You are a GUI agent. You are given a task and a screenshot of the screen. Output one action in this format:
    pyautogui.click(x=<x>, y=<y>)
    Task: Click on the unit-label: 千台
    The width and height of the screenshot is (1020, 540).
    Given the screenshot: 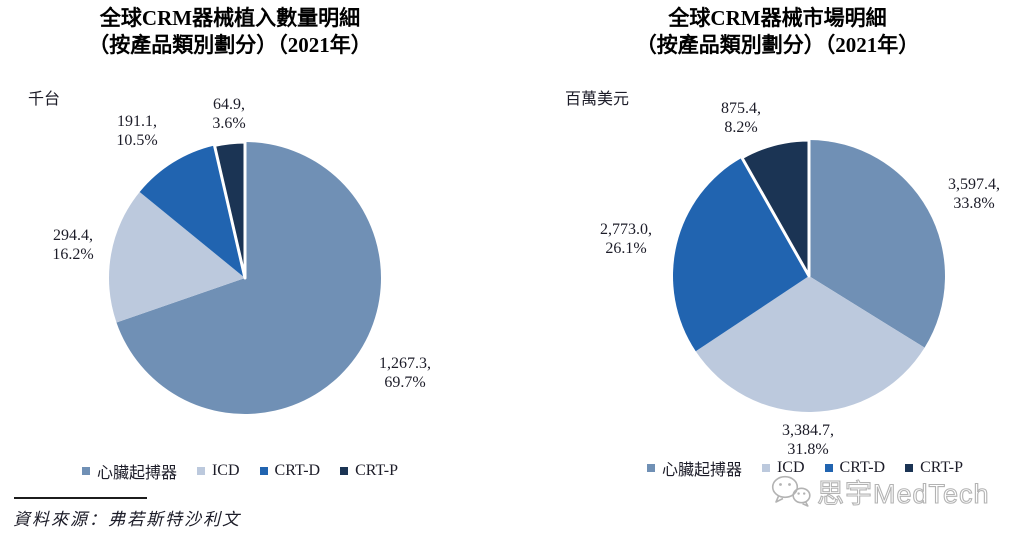 What is the action you would take?
    pyautogui.click(x=44, y=99)
    